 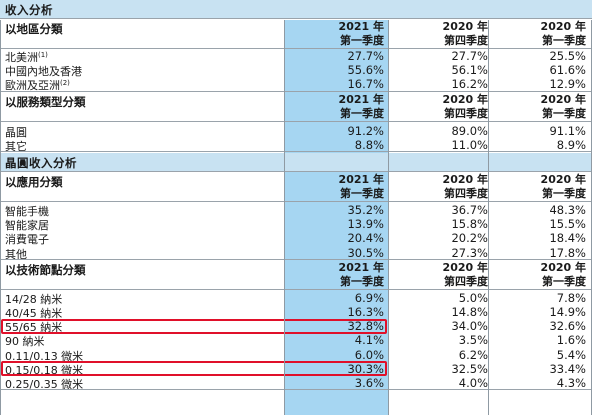 I want to click on application-row: 其他 30.5% 27.3% 17.8%, so click(x=296, y=253).